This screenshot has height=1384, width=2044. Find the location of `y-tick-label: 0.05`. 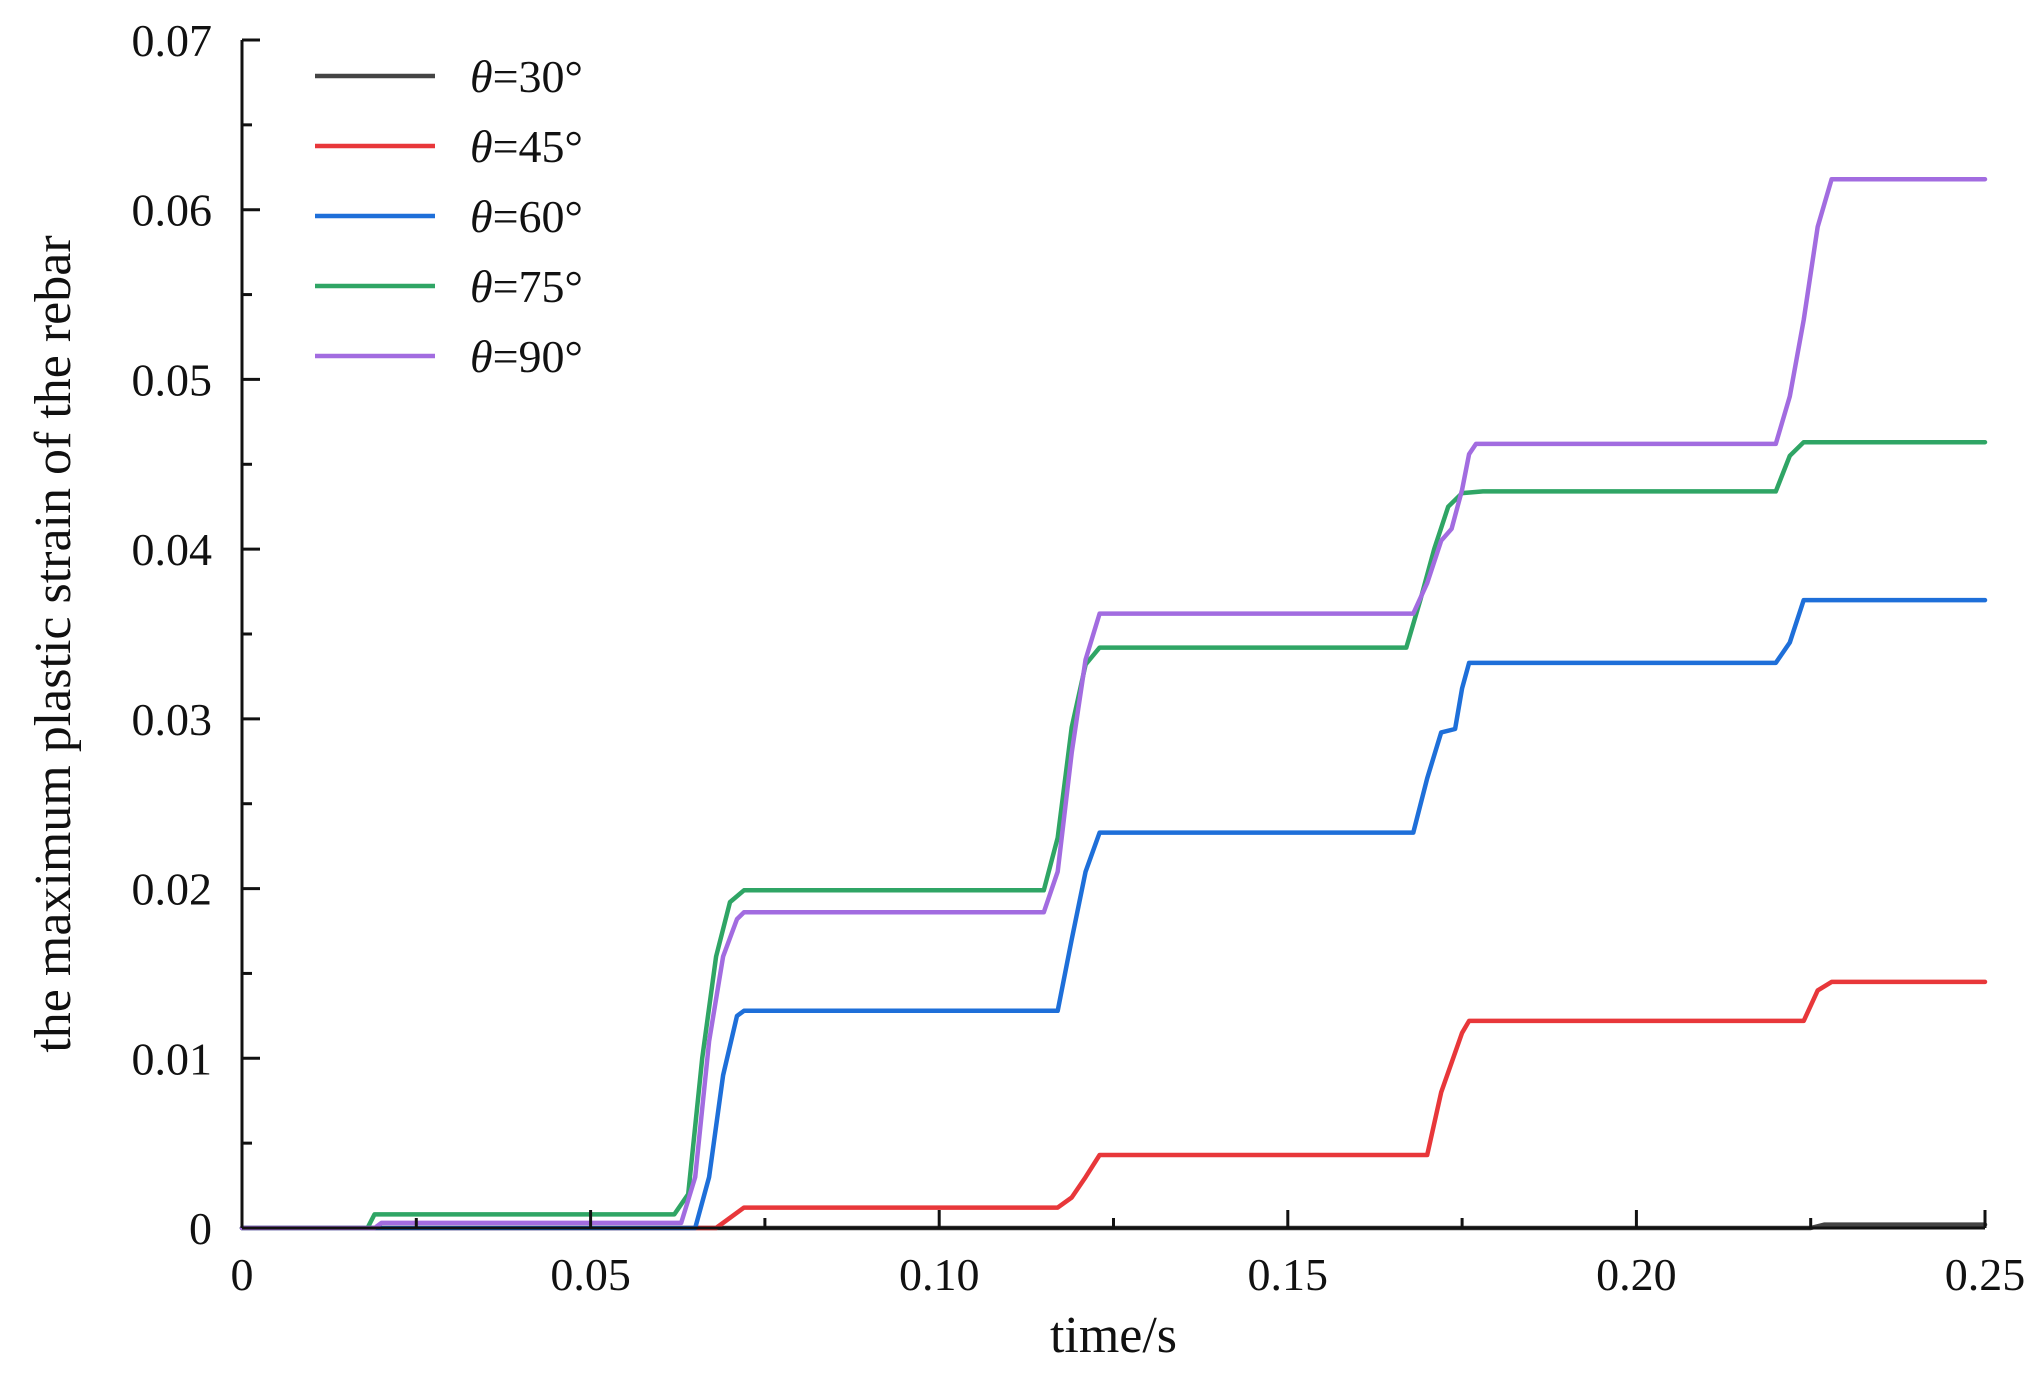

y-tick-label: 0.05 is located at coordinates (172, 379).